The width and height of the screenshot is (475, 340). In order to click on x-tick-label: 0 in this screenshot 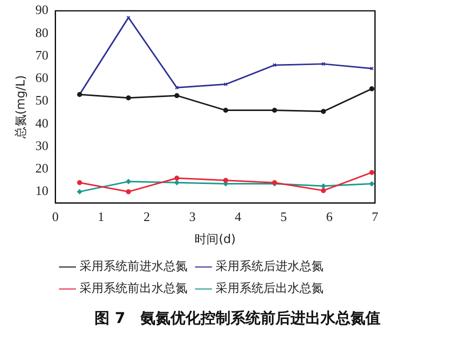, I will do `click(55, 216)`.